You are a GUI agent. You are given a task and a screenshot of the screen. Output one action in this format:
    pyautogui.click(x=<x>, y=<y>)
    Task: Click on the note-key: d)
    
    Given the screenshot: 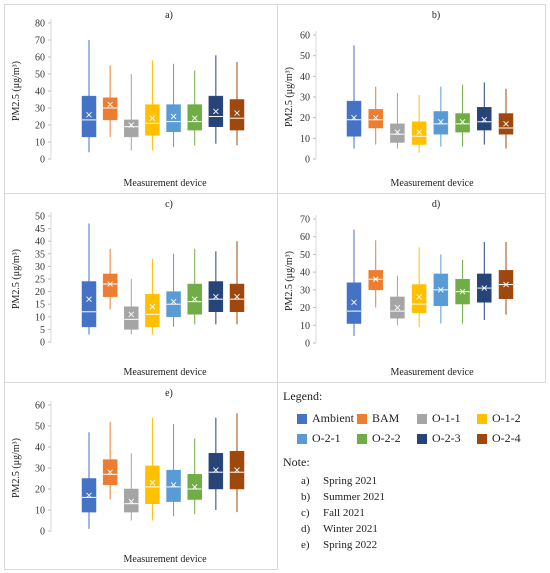 What is the action you would take?
    pyautogui.click(x=306, y=529)
    